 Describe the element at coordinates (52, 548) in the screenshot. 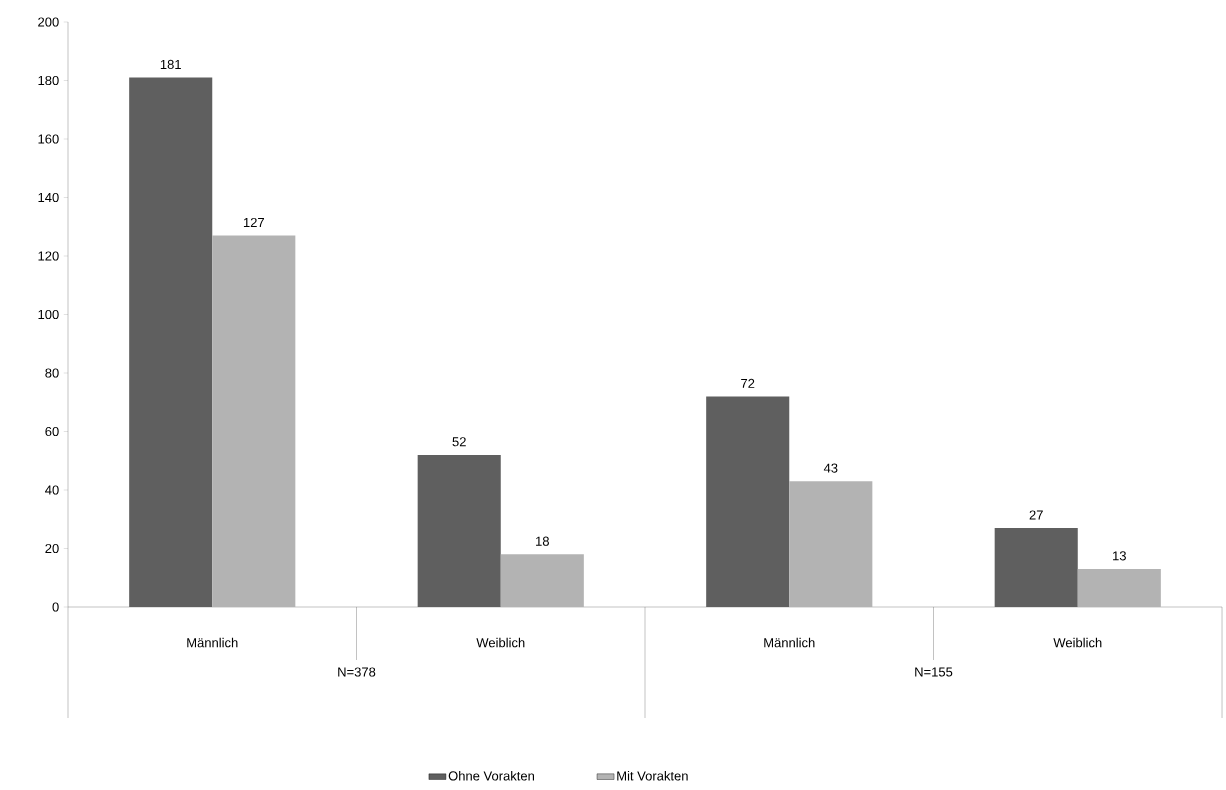

I see `y-tick-label: 20` at that location.